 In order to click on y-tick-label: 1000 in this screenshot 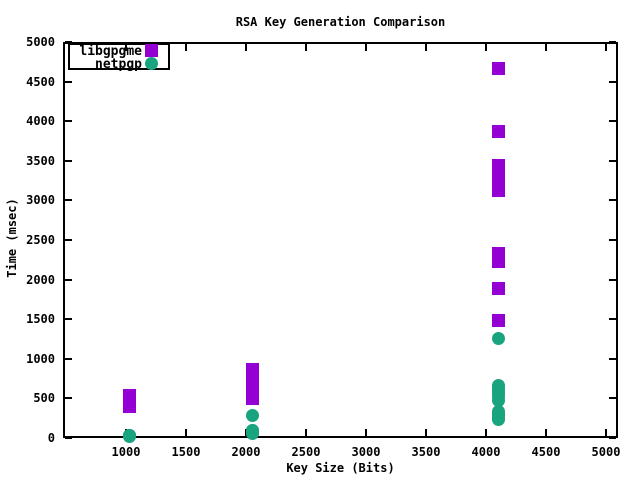, I will do `click(40, 358)`.